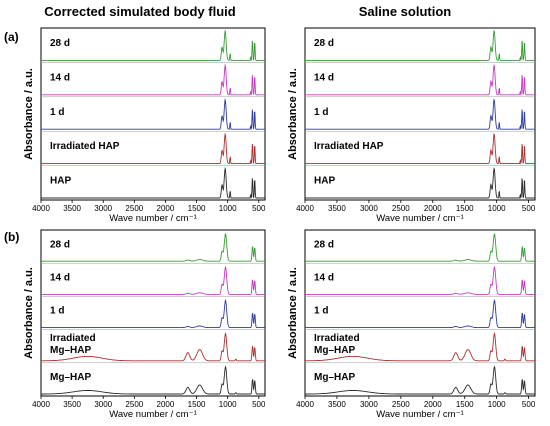 The height and width of the screenshot is (426, 550). I want to click on title-right: Saline solution, so click(405, 11).